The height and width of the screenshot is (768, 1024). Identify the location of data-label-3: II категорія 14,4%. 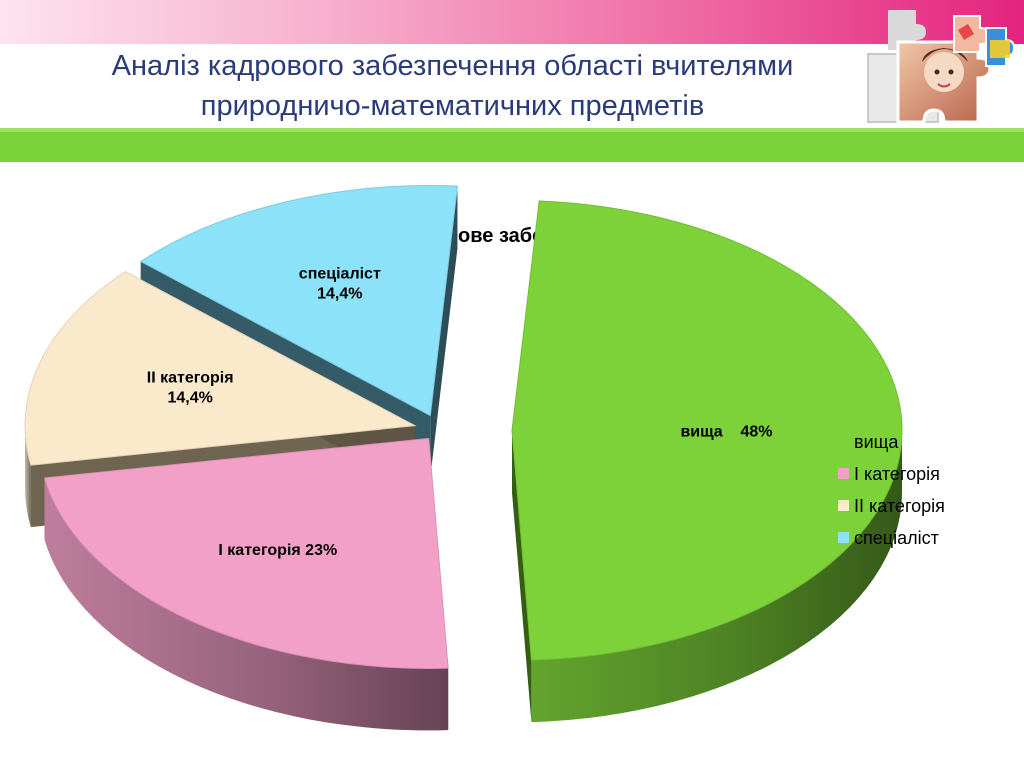
(190, 387).